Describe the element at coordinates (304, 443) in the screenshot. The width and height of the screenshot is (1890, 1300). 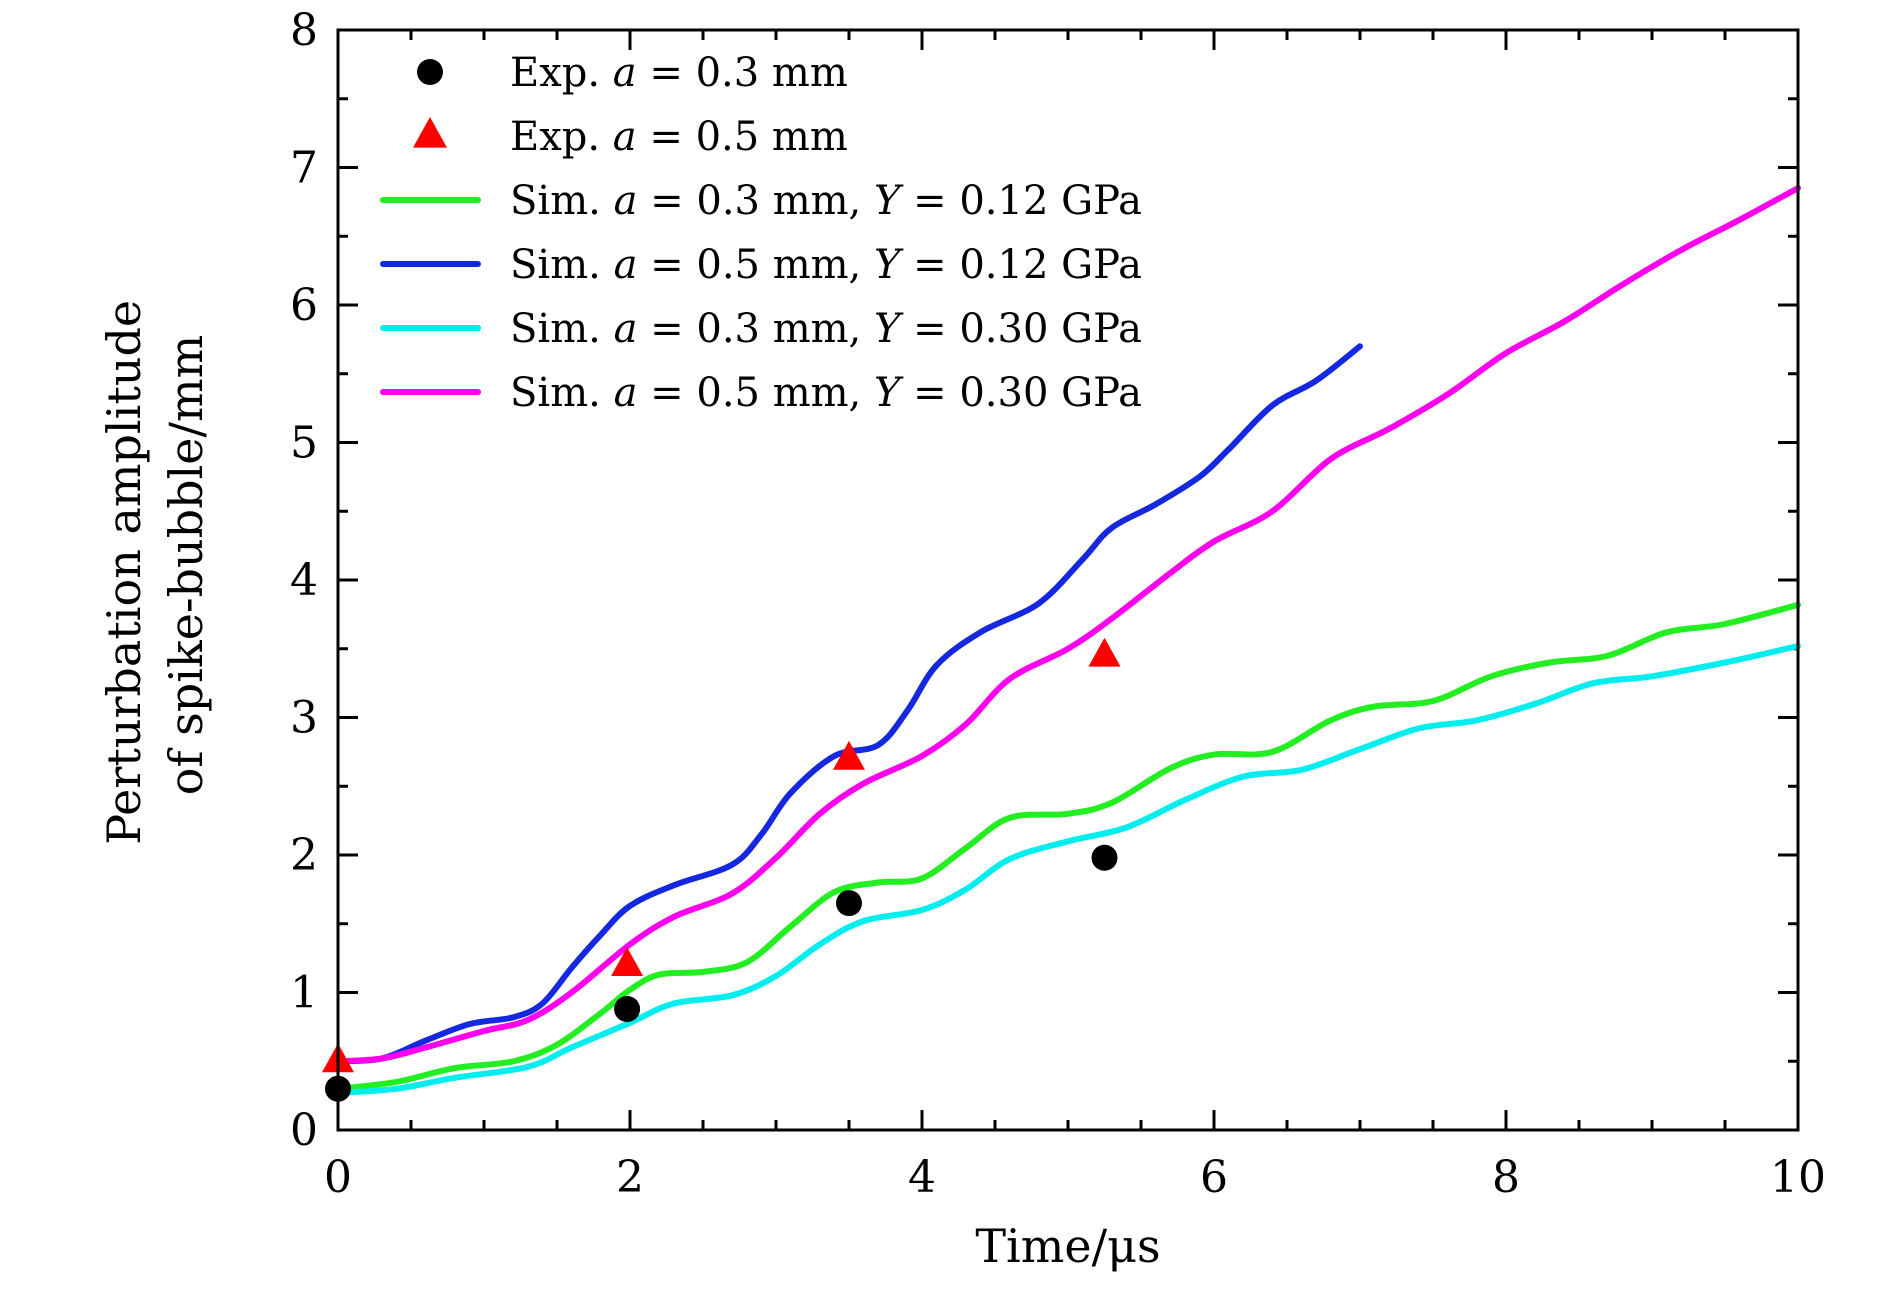
I see `y-tick-label: 5` at that location.